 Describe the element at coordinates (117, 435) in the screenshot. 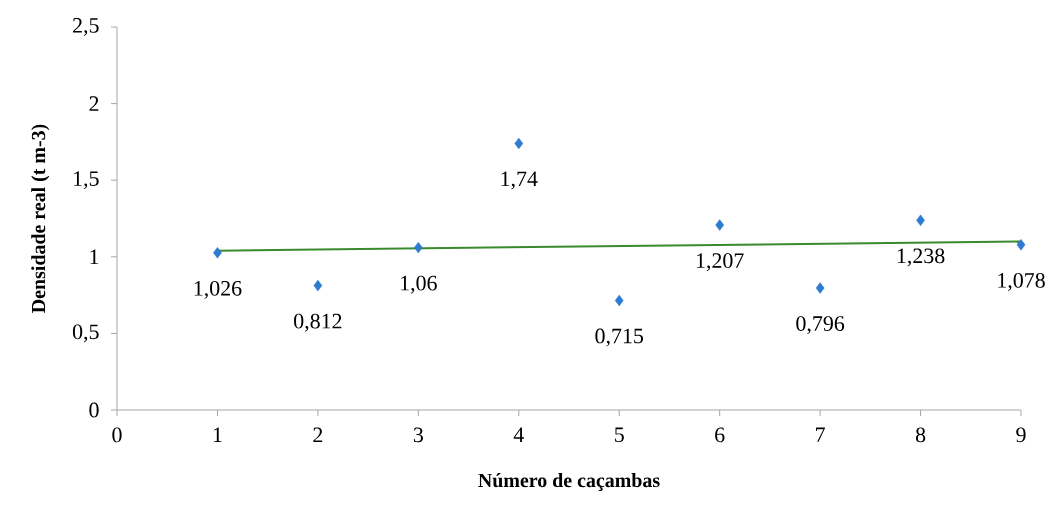

I see `x-tick-label: 0` at that location.